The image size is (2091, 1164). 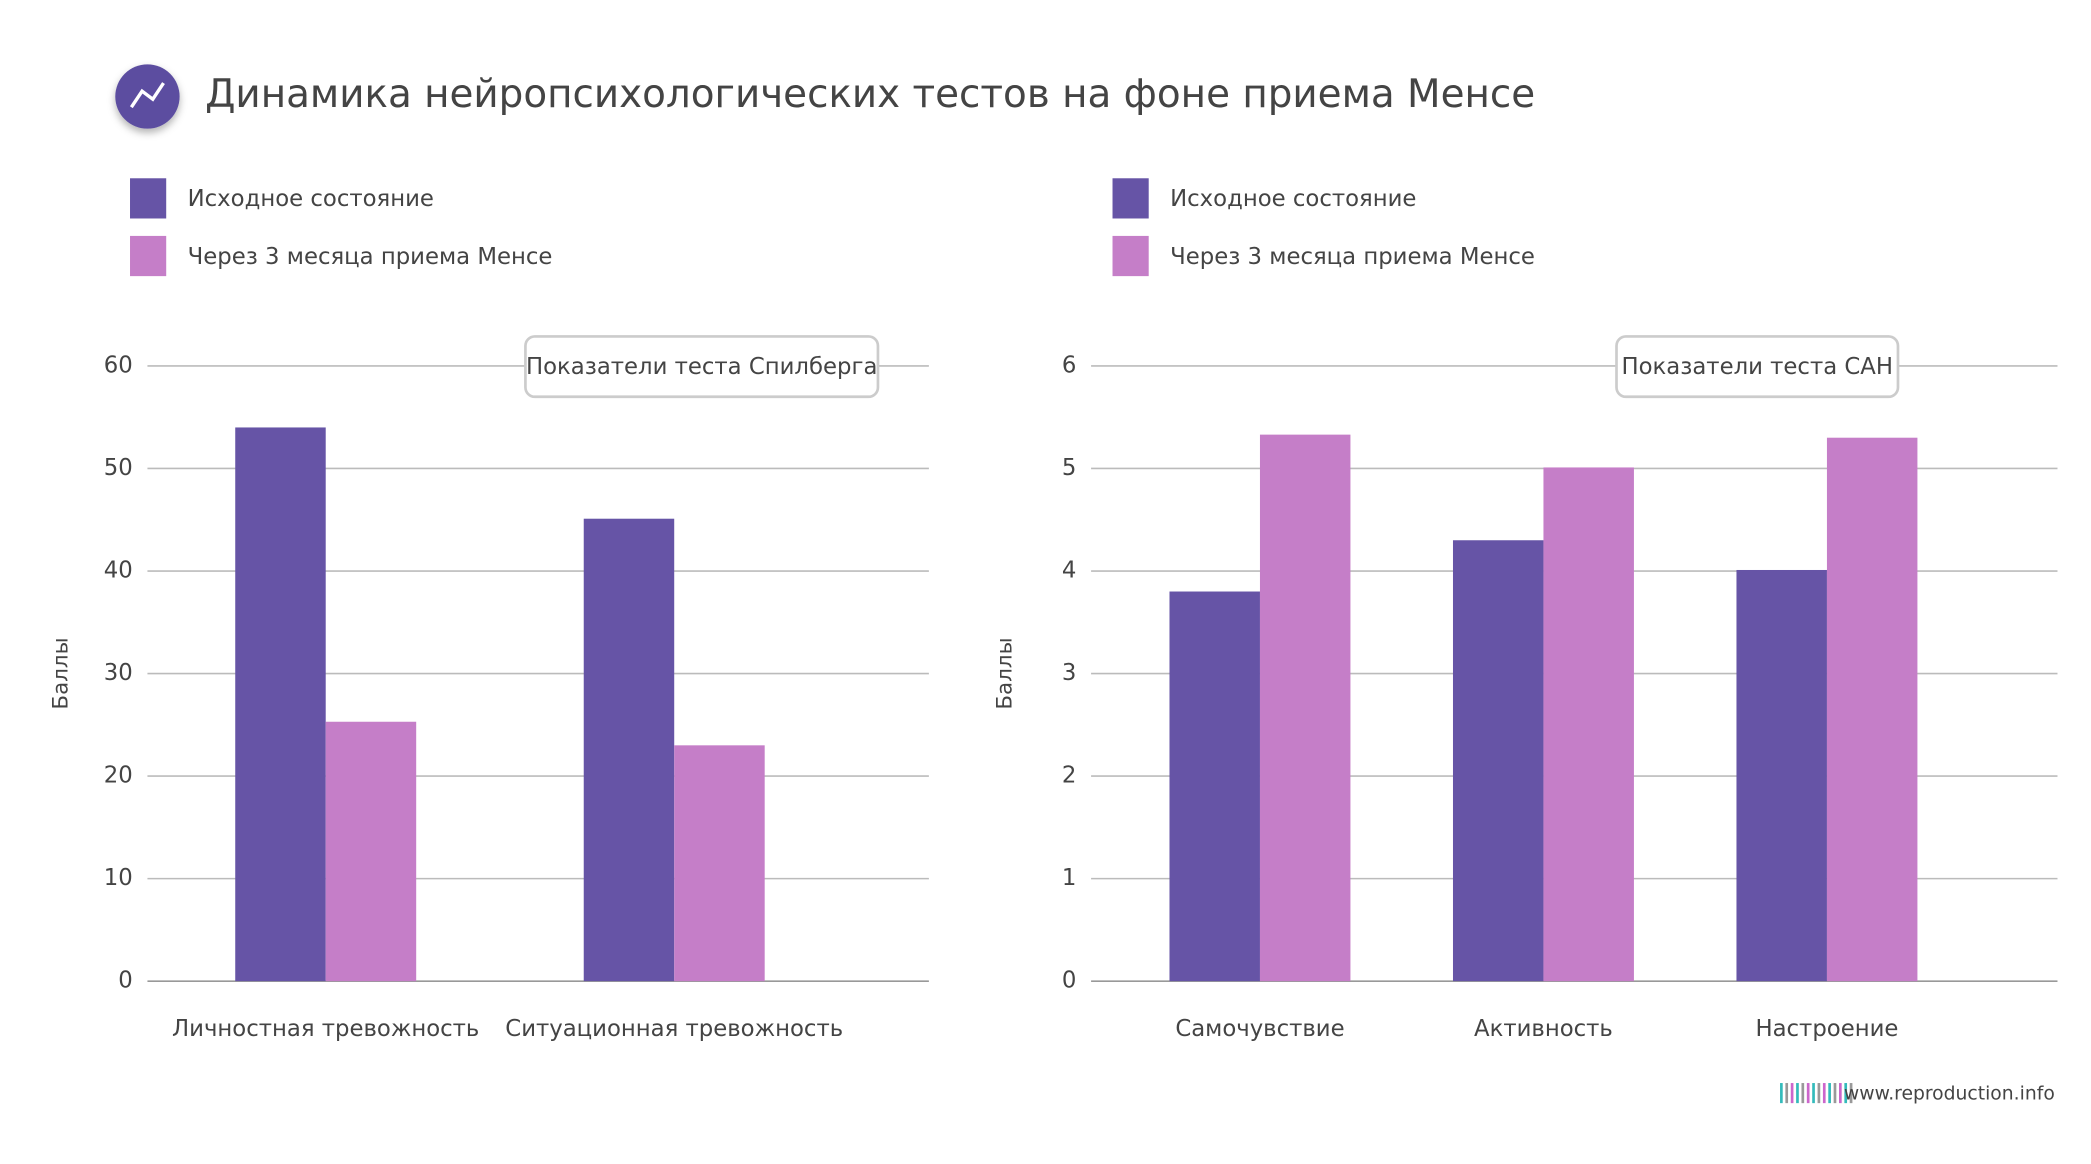 I want to click on title-icon-glyph, so click(x=147, y=95).